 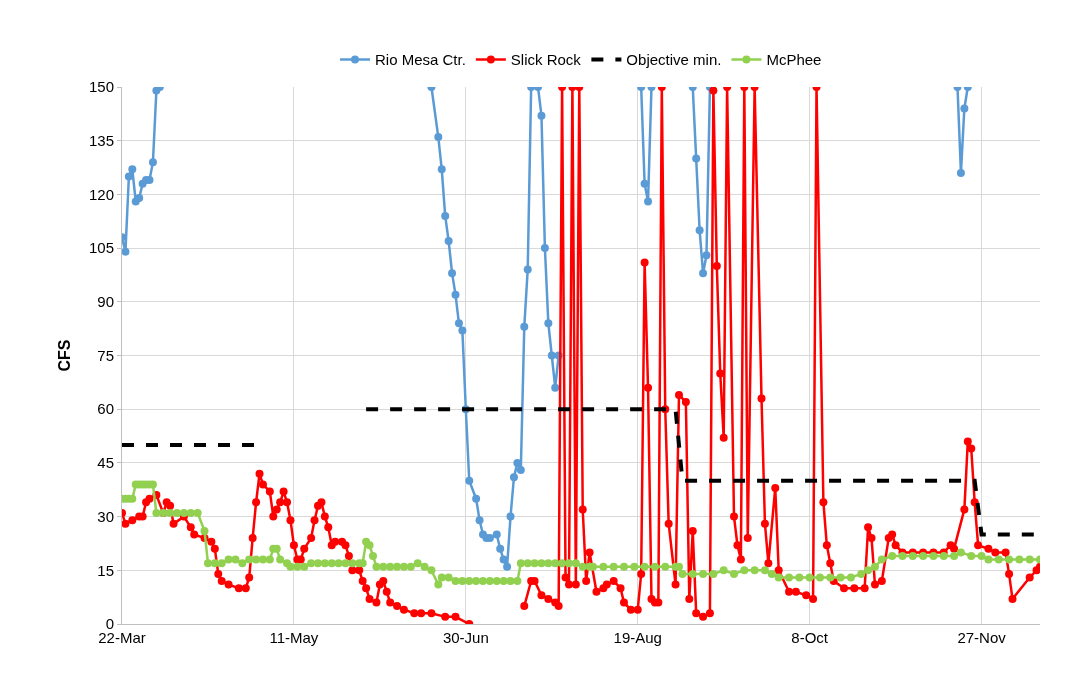 What do you see at coordinates (101, 248) in the screenshot?
I see `y-tick-label: 105` at bounding box center [101, 248].